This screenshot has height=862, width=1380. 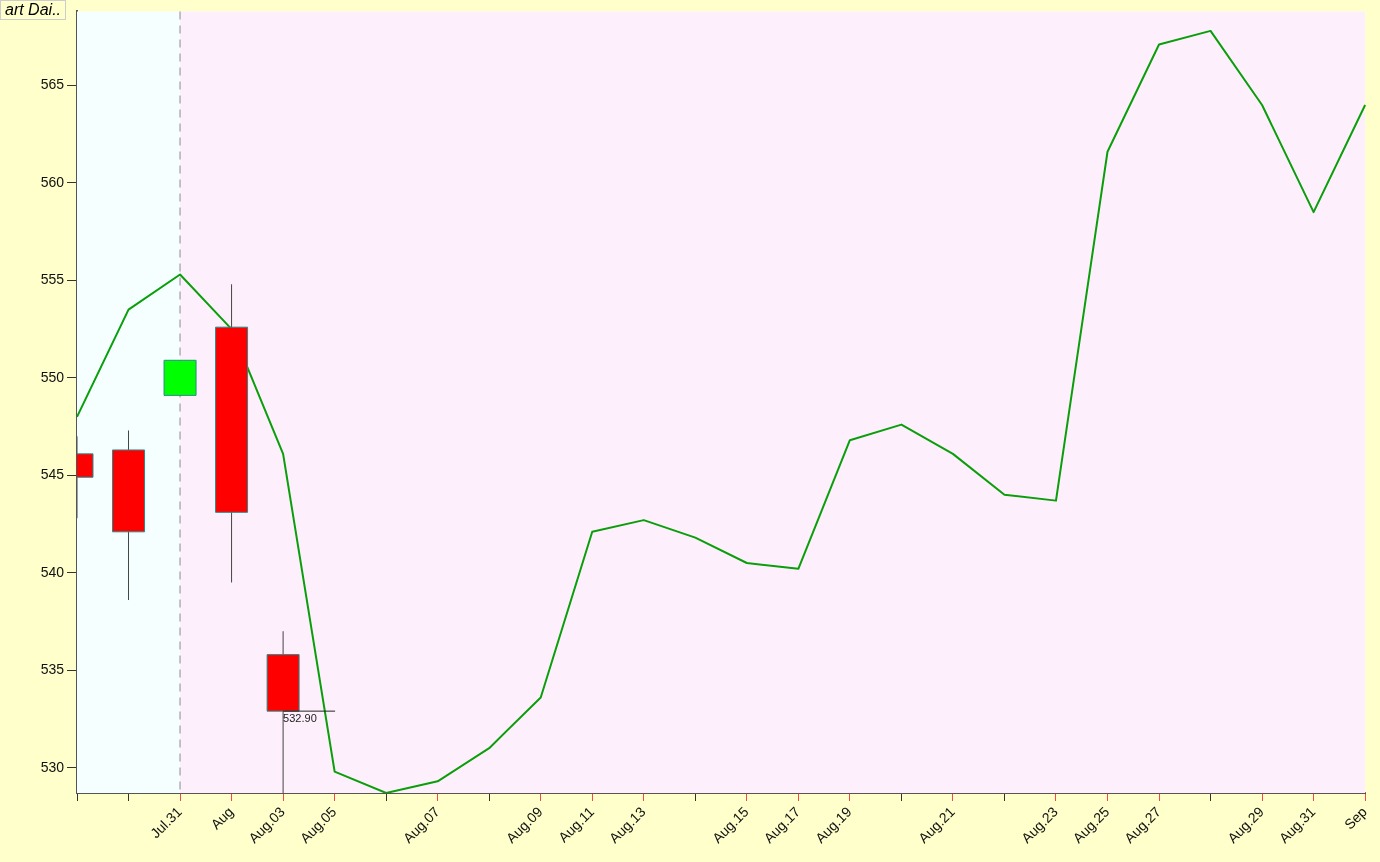 What do you see at coordinates (52, 474) in the screenshot?
I see `y-tick-label: 545` at bounding box center [52, 474].